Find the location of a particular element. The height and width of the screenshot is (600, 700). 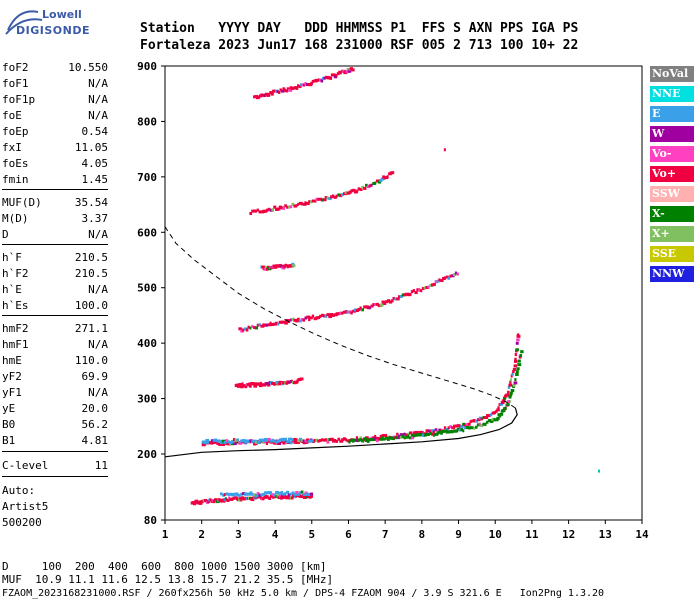

legend-item: X- is located at coordinates (672, 214).